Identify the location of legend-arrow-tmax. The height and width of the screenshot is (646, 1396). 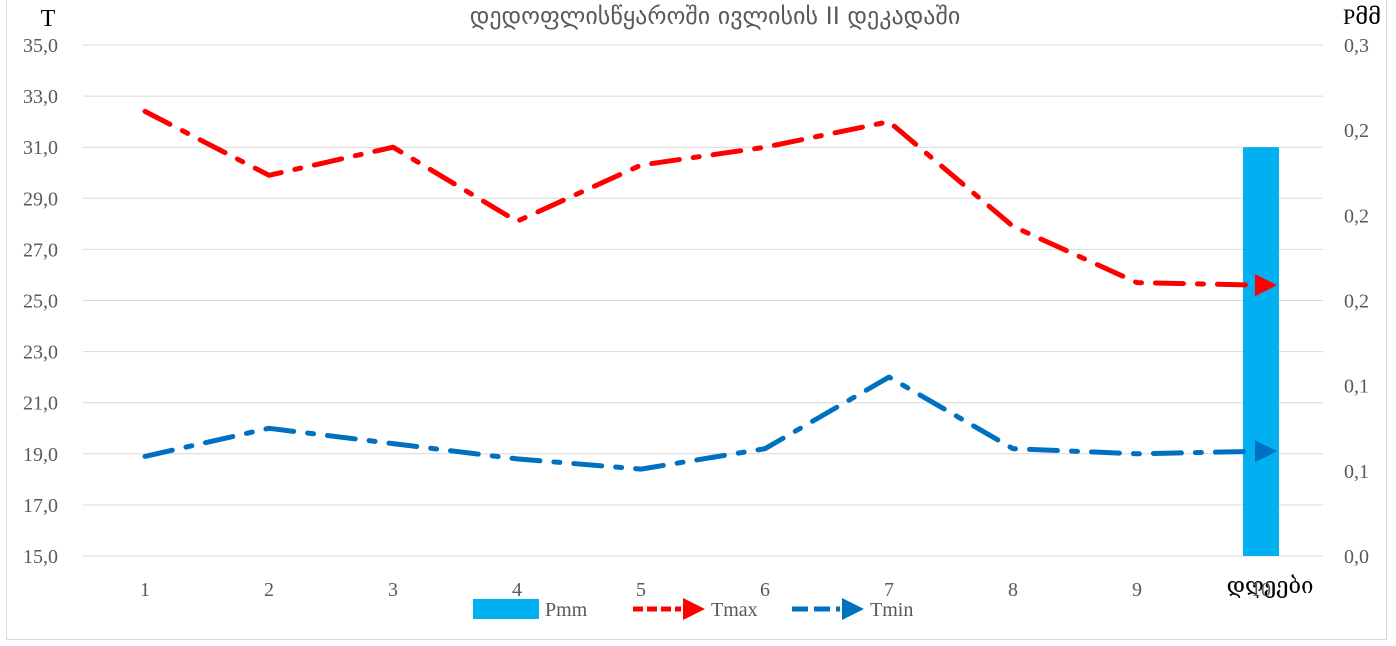
(694, 609).